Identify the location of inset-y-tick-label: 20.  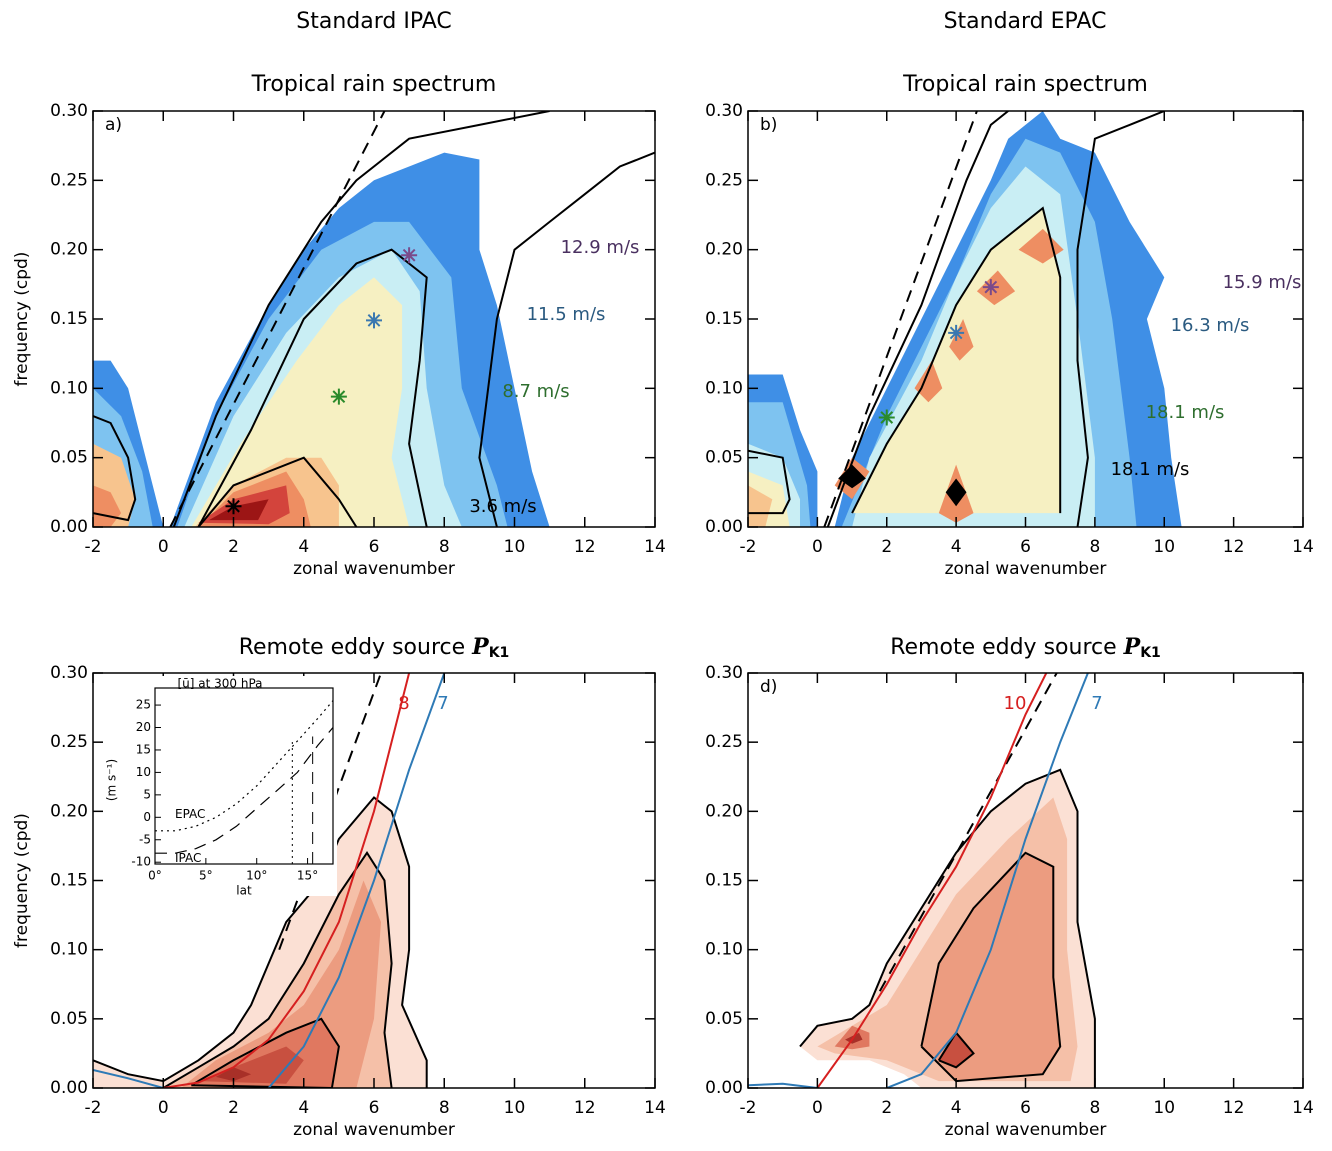
(143, 727).